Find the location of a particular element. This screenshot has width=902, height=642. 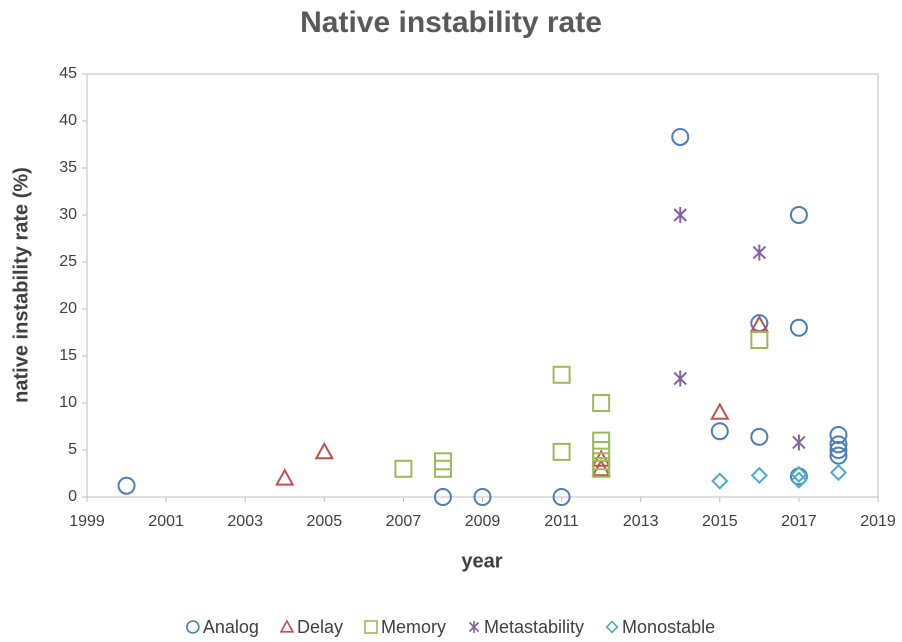

y-tick-label: 5 is located at coordinates (72, 449).